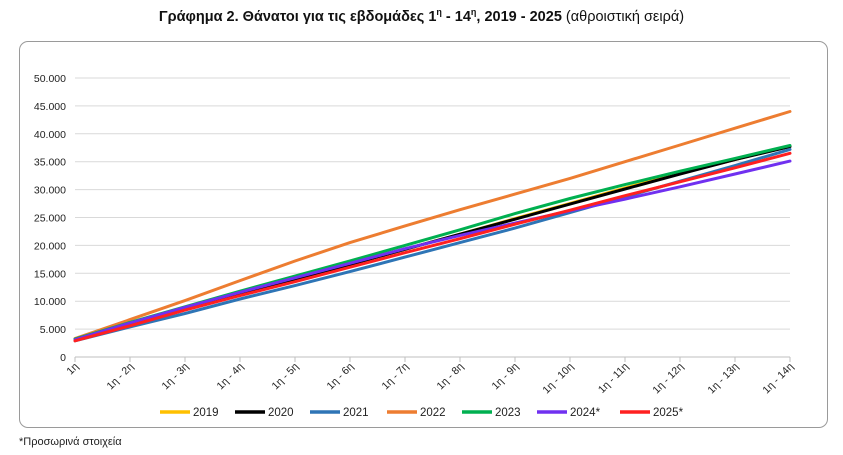  What do you see at coordinates (613, 378) in the screenshot?
I see `x-tick-label: 1η - 11η` at bounding box center [613, 378].